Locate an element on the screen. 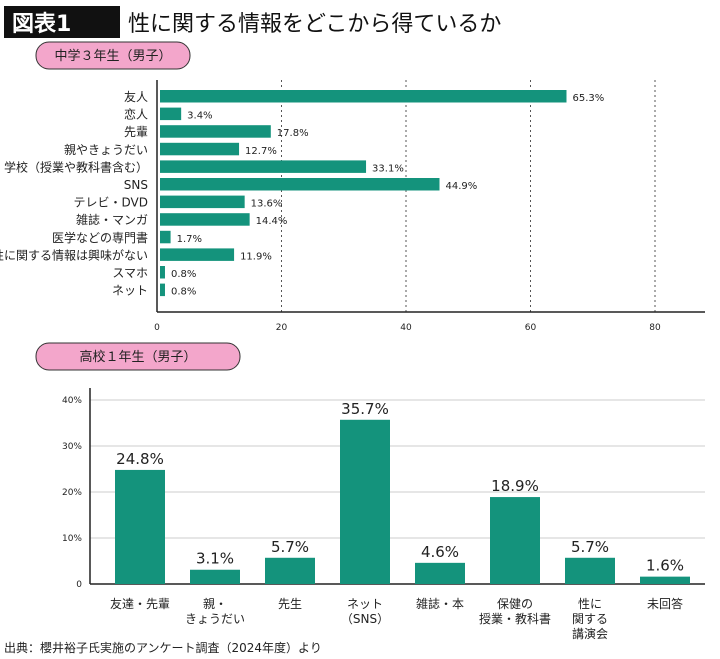 This screenshot has height=659, width=720. data-label: 44.9% is located at coordinates (462, 186).